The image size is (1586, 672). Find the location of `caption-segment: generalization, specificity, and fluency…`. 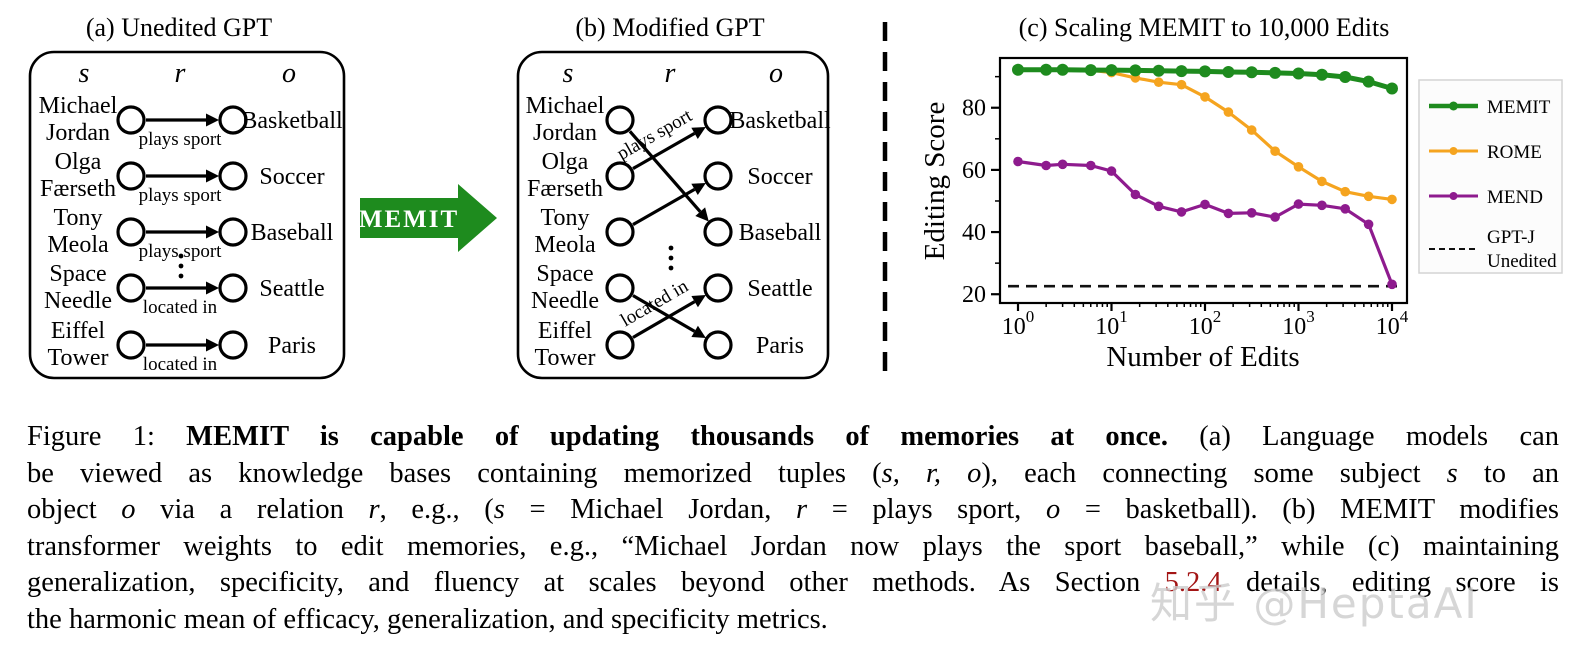

caption-segment: generalization, specificity, and fluency… is located at coordinates (596, 583).